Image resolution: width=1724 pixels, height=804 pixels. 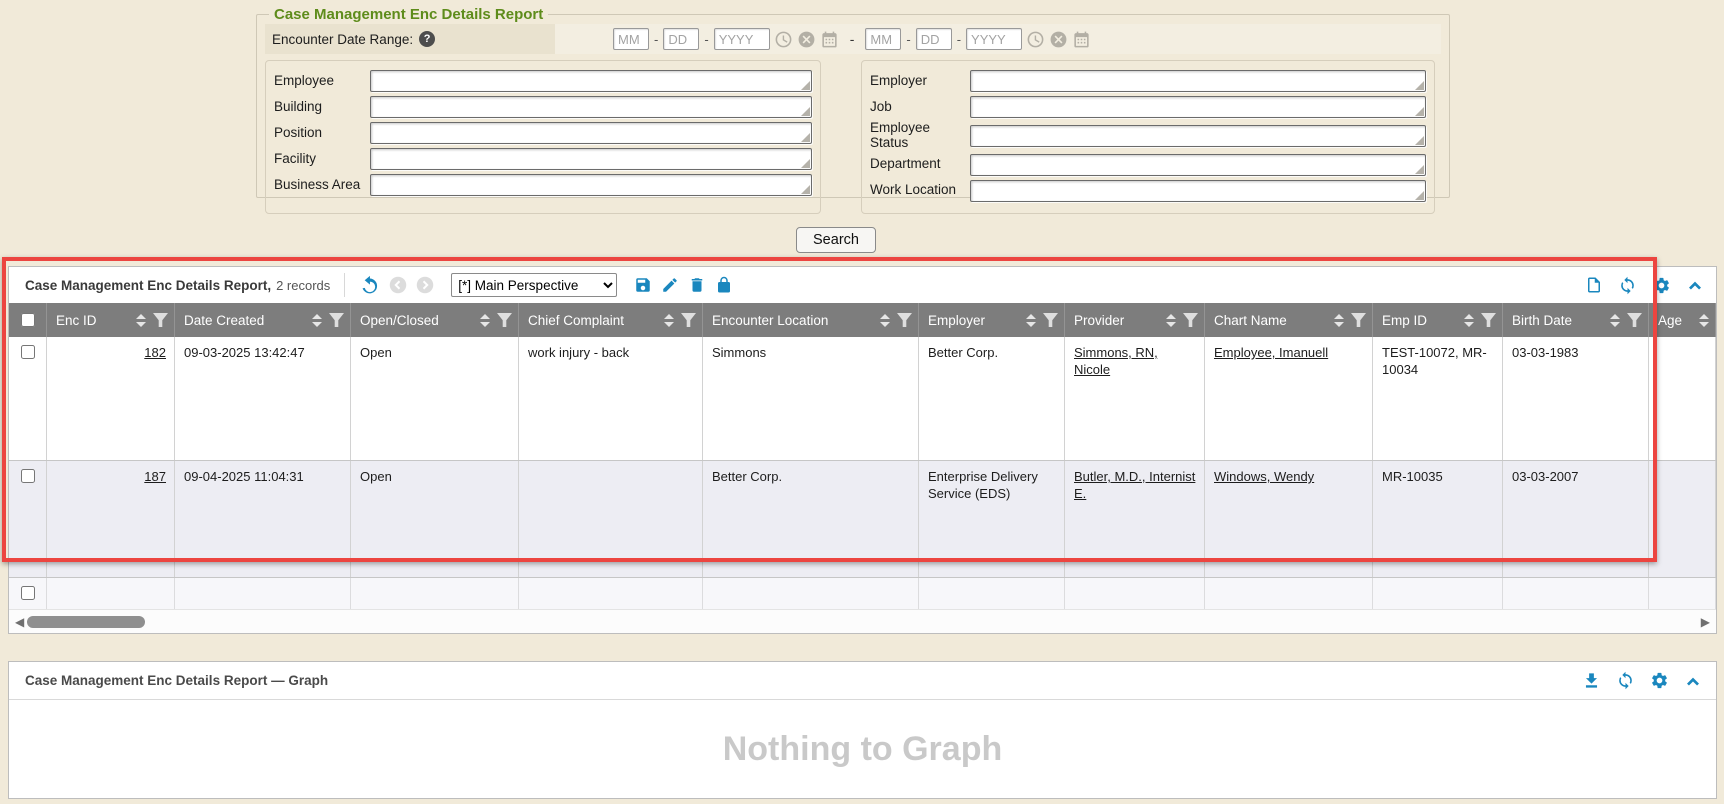 I want to click on job-field, so click(x=1198, y=107).